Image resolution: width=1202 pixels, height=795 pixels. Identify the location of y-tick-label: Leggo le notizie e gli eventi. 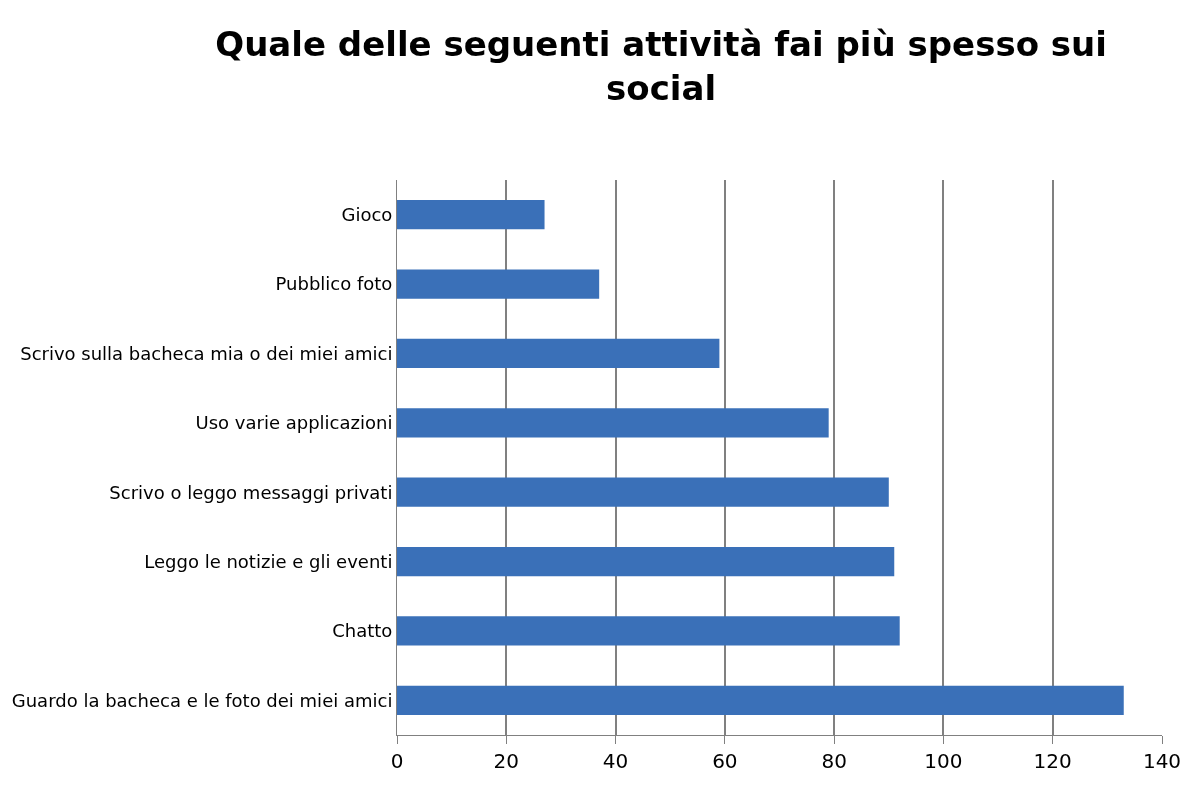
(268, 561).